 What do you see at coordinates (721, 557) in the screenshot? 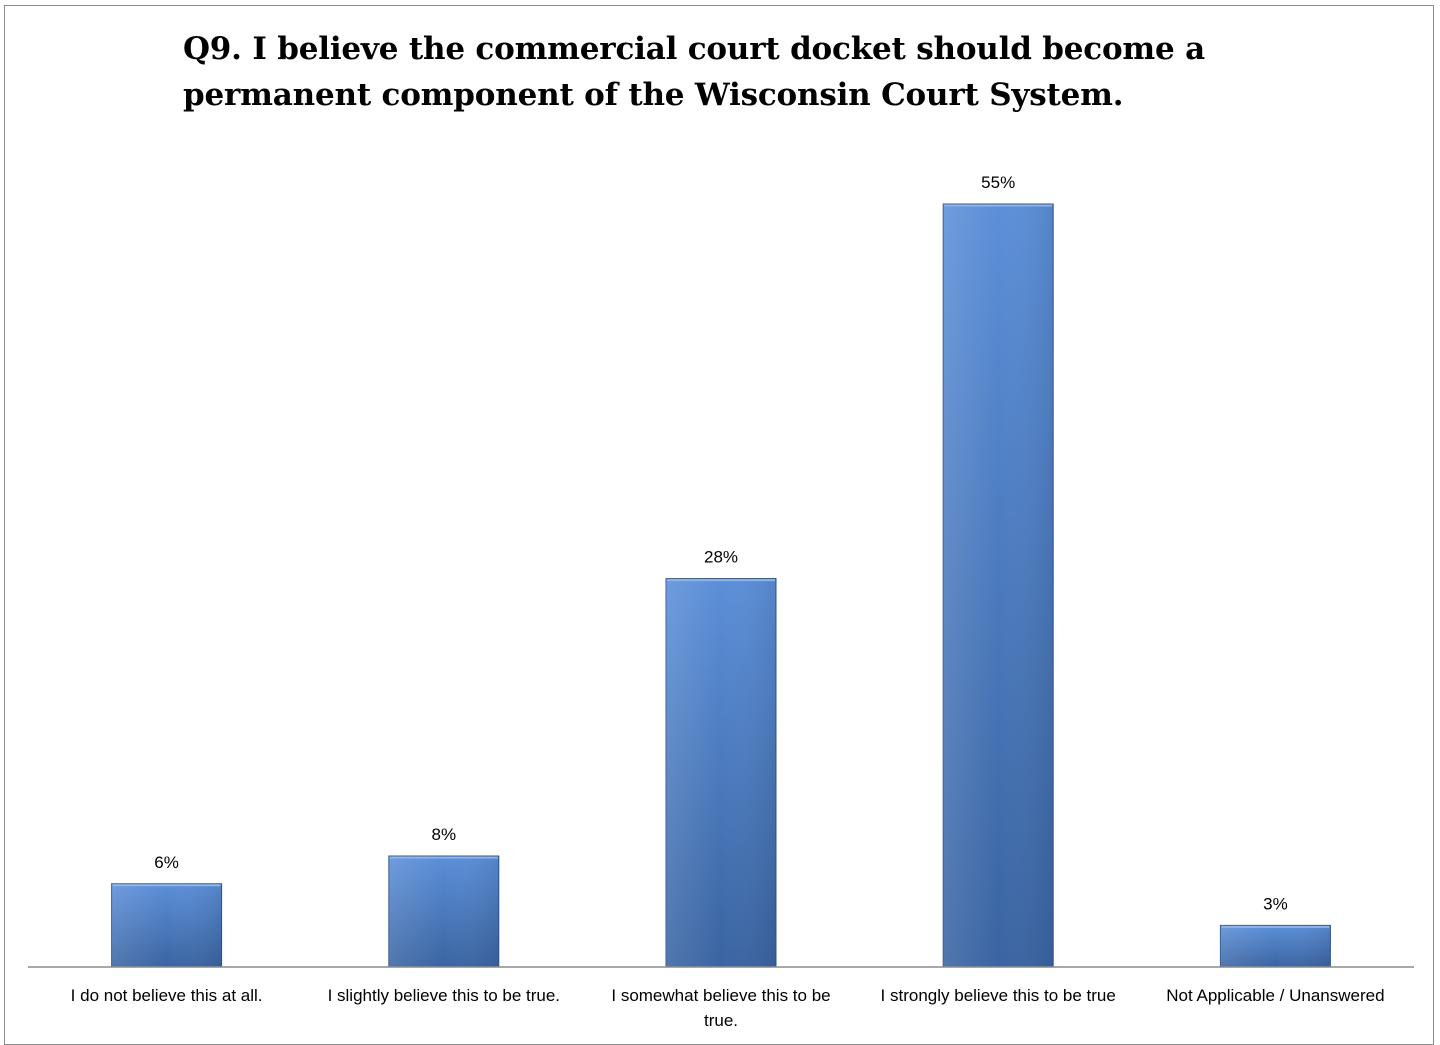
I see `data-label: 28%` at bounding box center [721, 557].